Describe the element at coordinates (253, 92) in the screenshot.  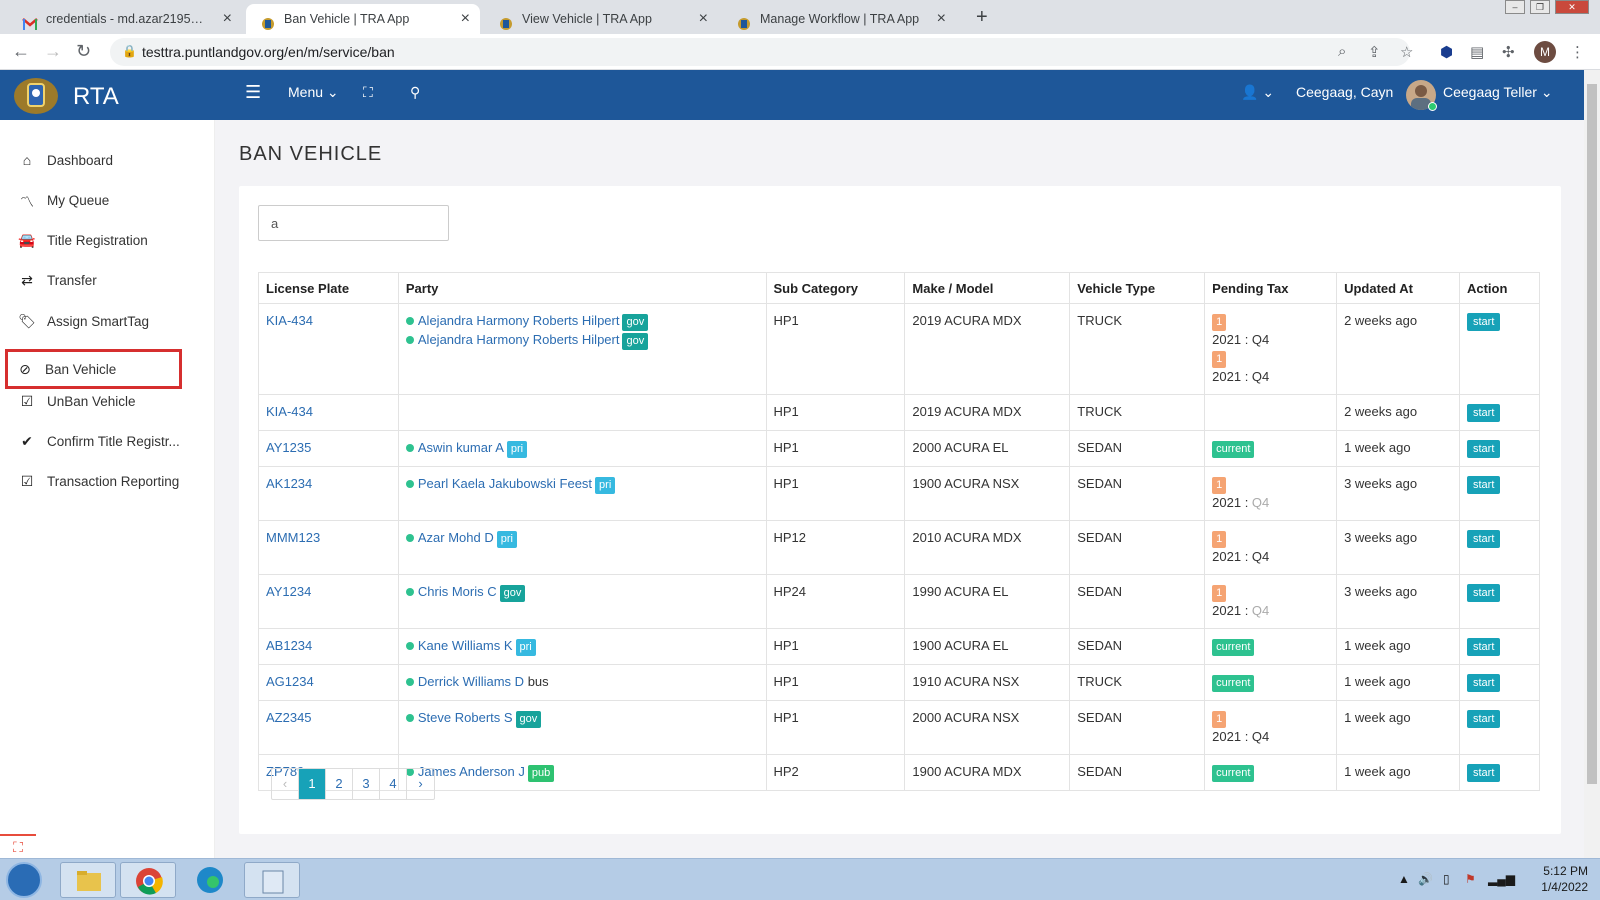
I see `hamburger-menu-icon: ☰` at that location.